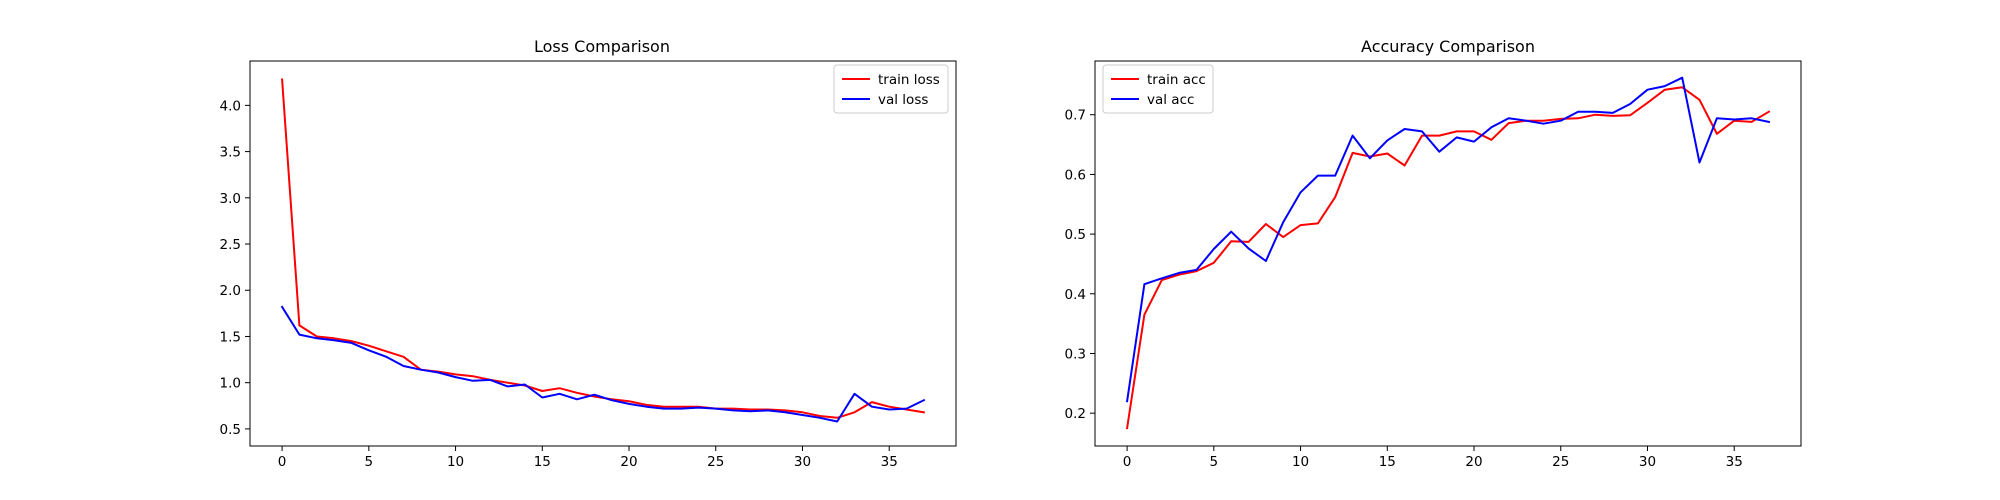 This screenshot has height=500, width=2000. What do you see at coordinates (1075, 414) in the screenshot?
I see `accuracy-ytick-label: 0.2` at bounding box center [1075, 414].